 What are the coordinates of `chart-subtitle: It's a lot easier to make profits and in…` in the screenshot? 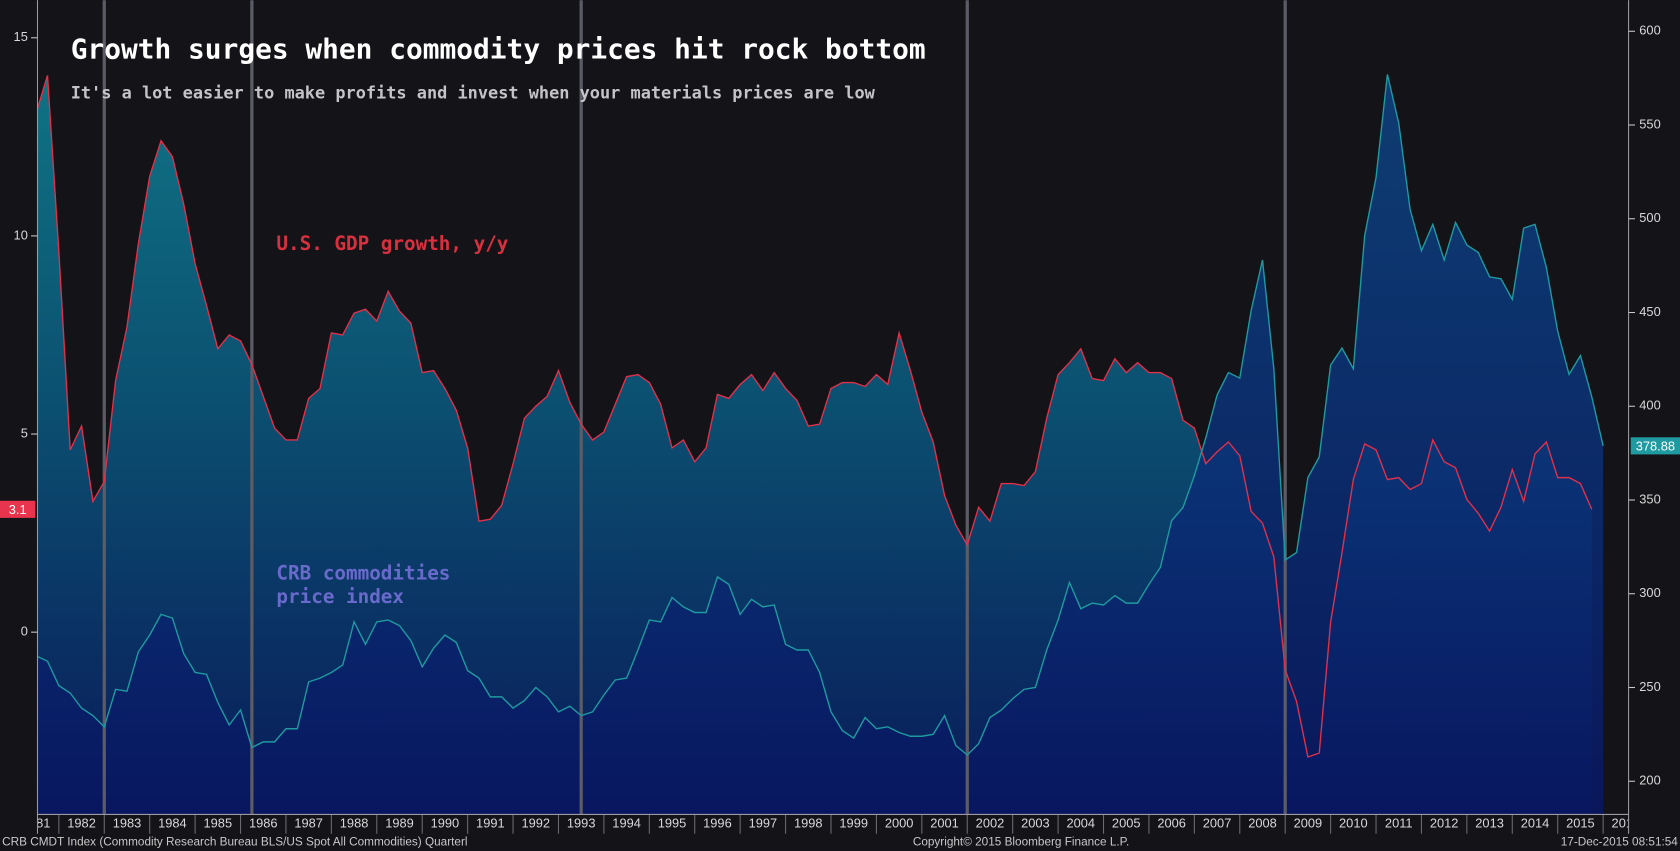 It's located at (473, 92).